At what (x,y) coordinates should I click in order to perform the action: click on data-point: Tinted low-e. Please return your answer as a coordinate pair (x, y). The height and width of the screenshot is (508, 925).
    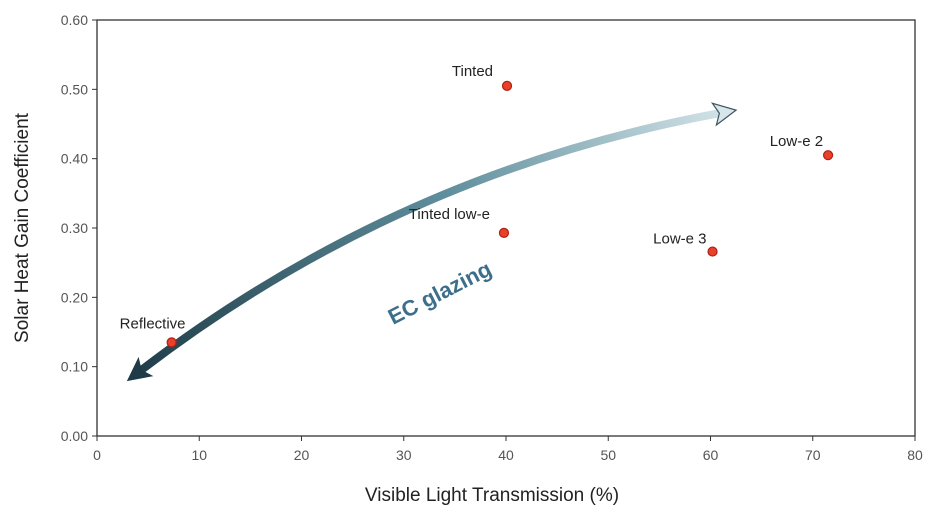
    Looking at the image, I should click on (459, 222).